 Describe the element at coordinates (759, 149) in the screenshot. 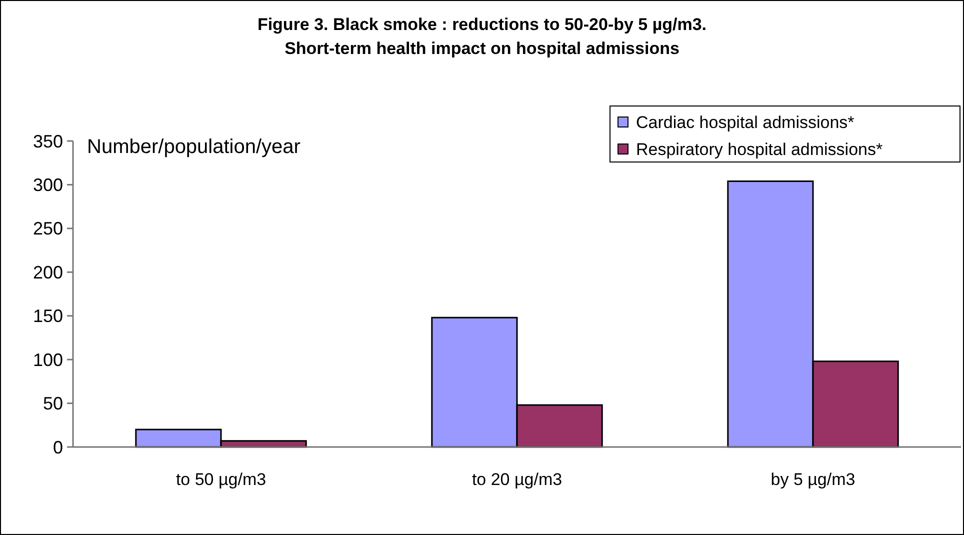

I see `legend-label: Respiratory hospital admissions*` at that location.